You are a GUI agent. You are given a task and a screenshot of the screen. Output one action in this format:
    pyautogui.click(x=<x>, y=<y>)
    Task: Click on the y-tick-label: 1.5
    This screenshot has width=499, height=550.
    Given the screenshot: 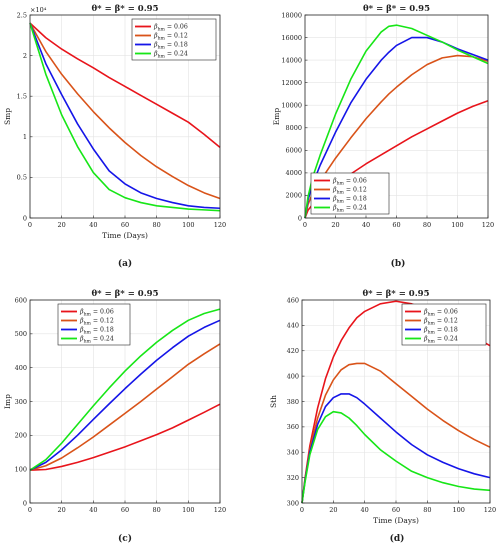 What is the action you would take?
    pyautogui.click(x=22, y=97)
    